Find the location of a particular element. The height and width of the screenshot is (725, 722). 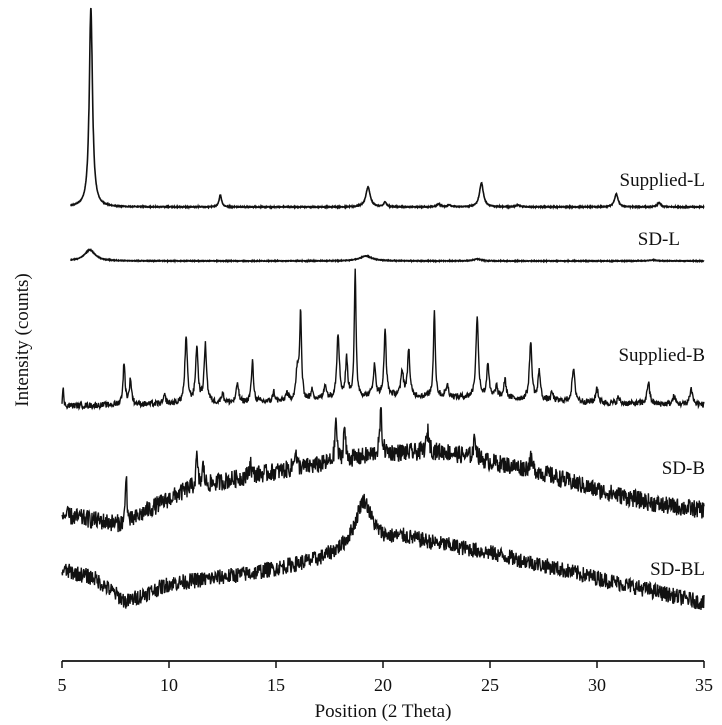

x-tick-label: 10 is located at coordinates (169, 685).